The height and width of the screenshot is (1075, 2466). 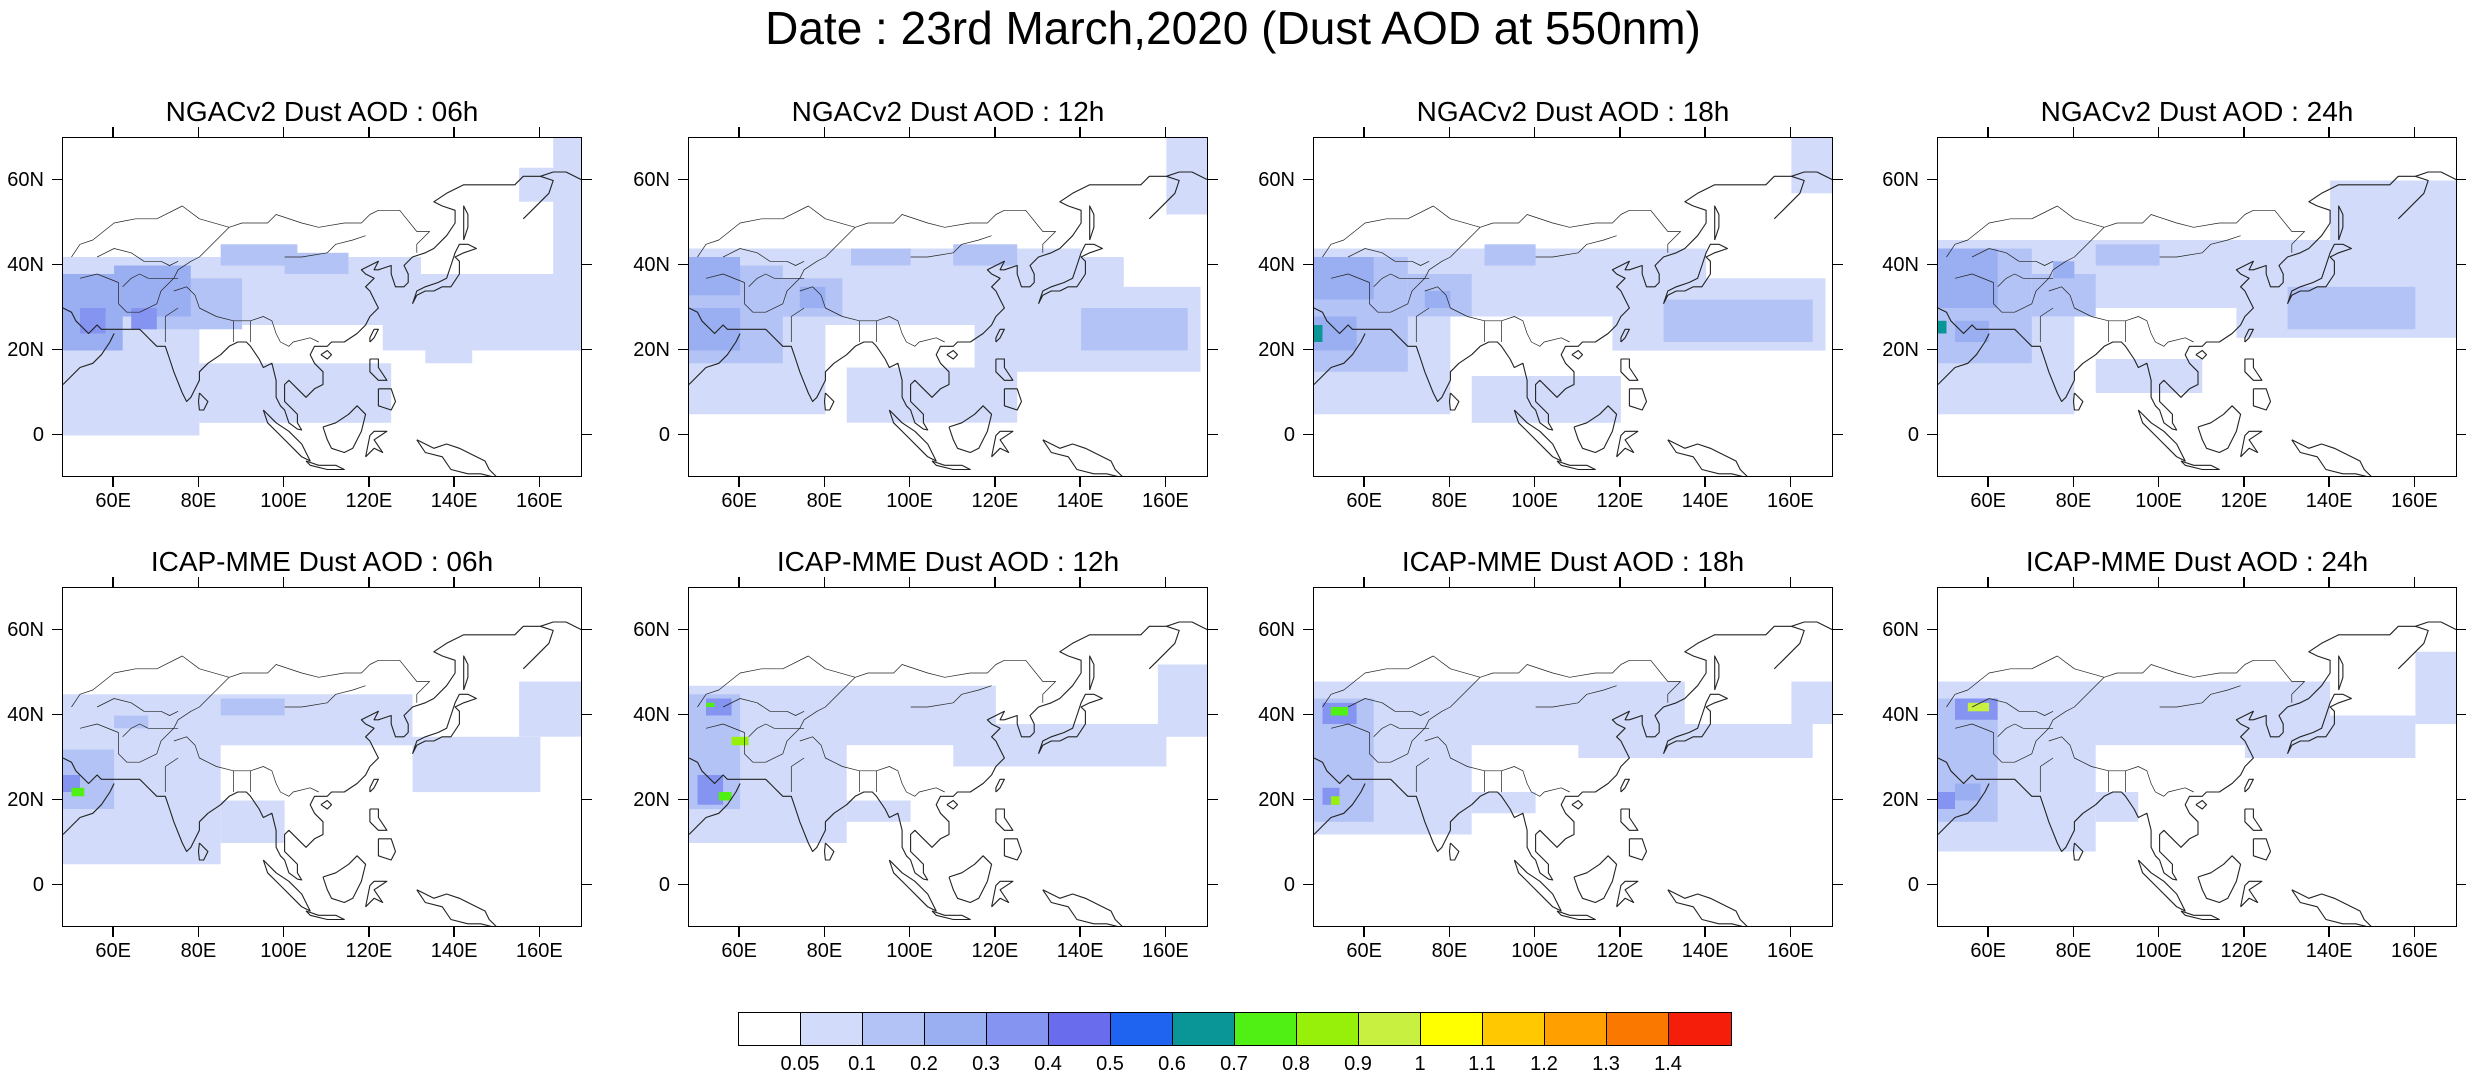 I want to click on lon-tick-label: 120E, so click(x=2244, y=951).